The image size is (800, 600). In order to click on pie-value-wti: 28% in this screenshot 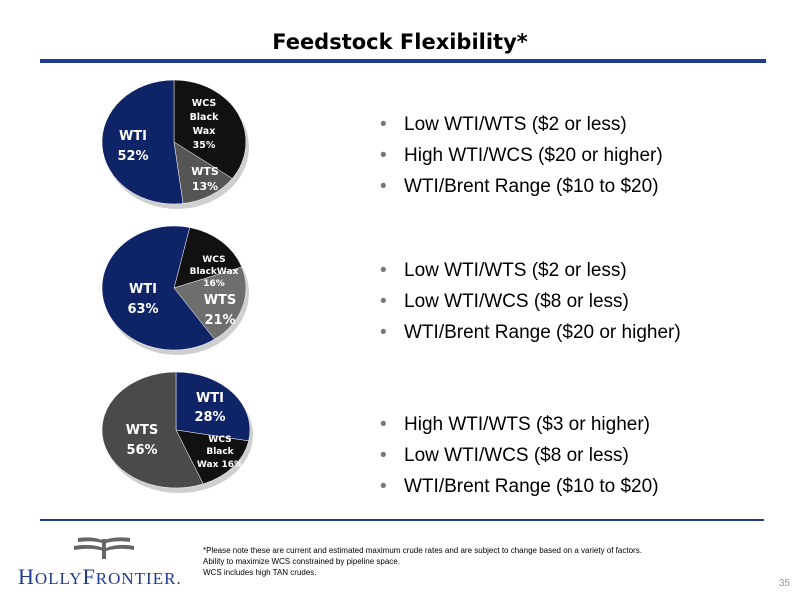, I will do `click(209, 417)`.